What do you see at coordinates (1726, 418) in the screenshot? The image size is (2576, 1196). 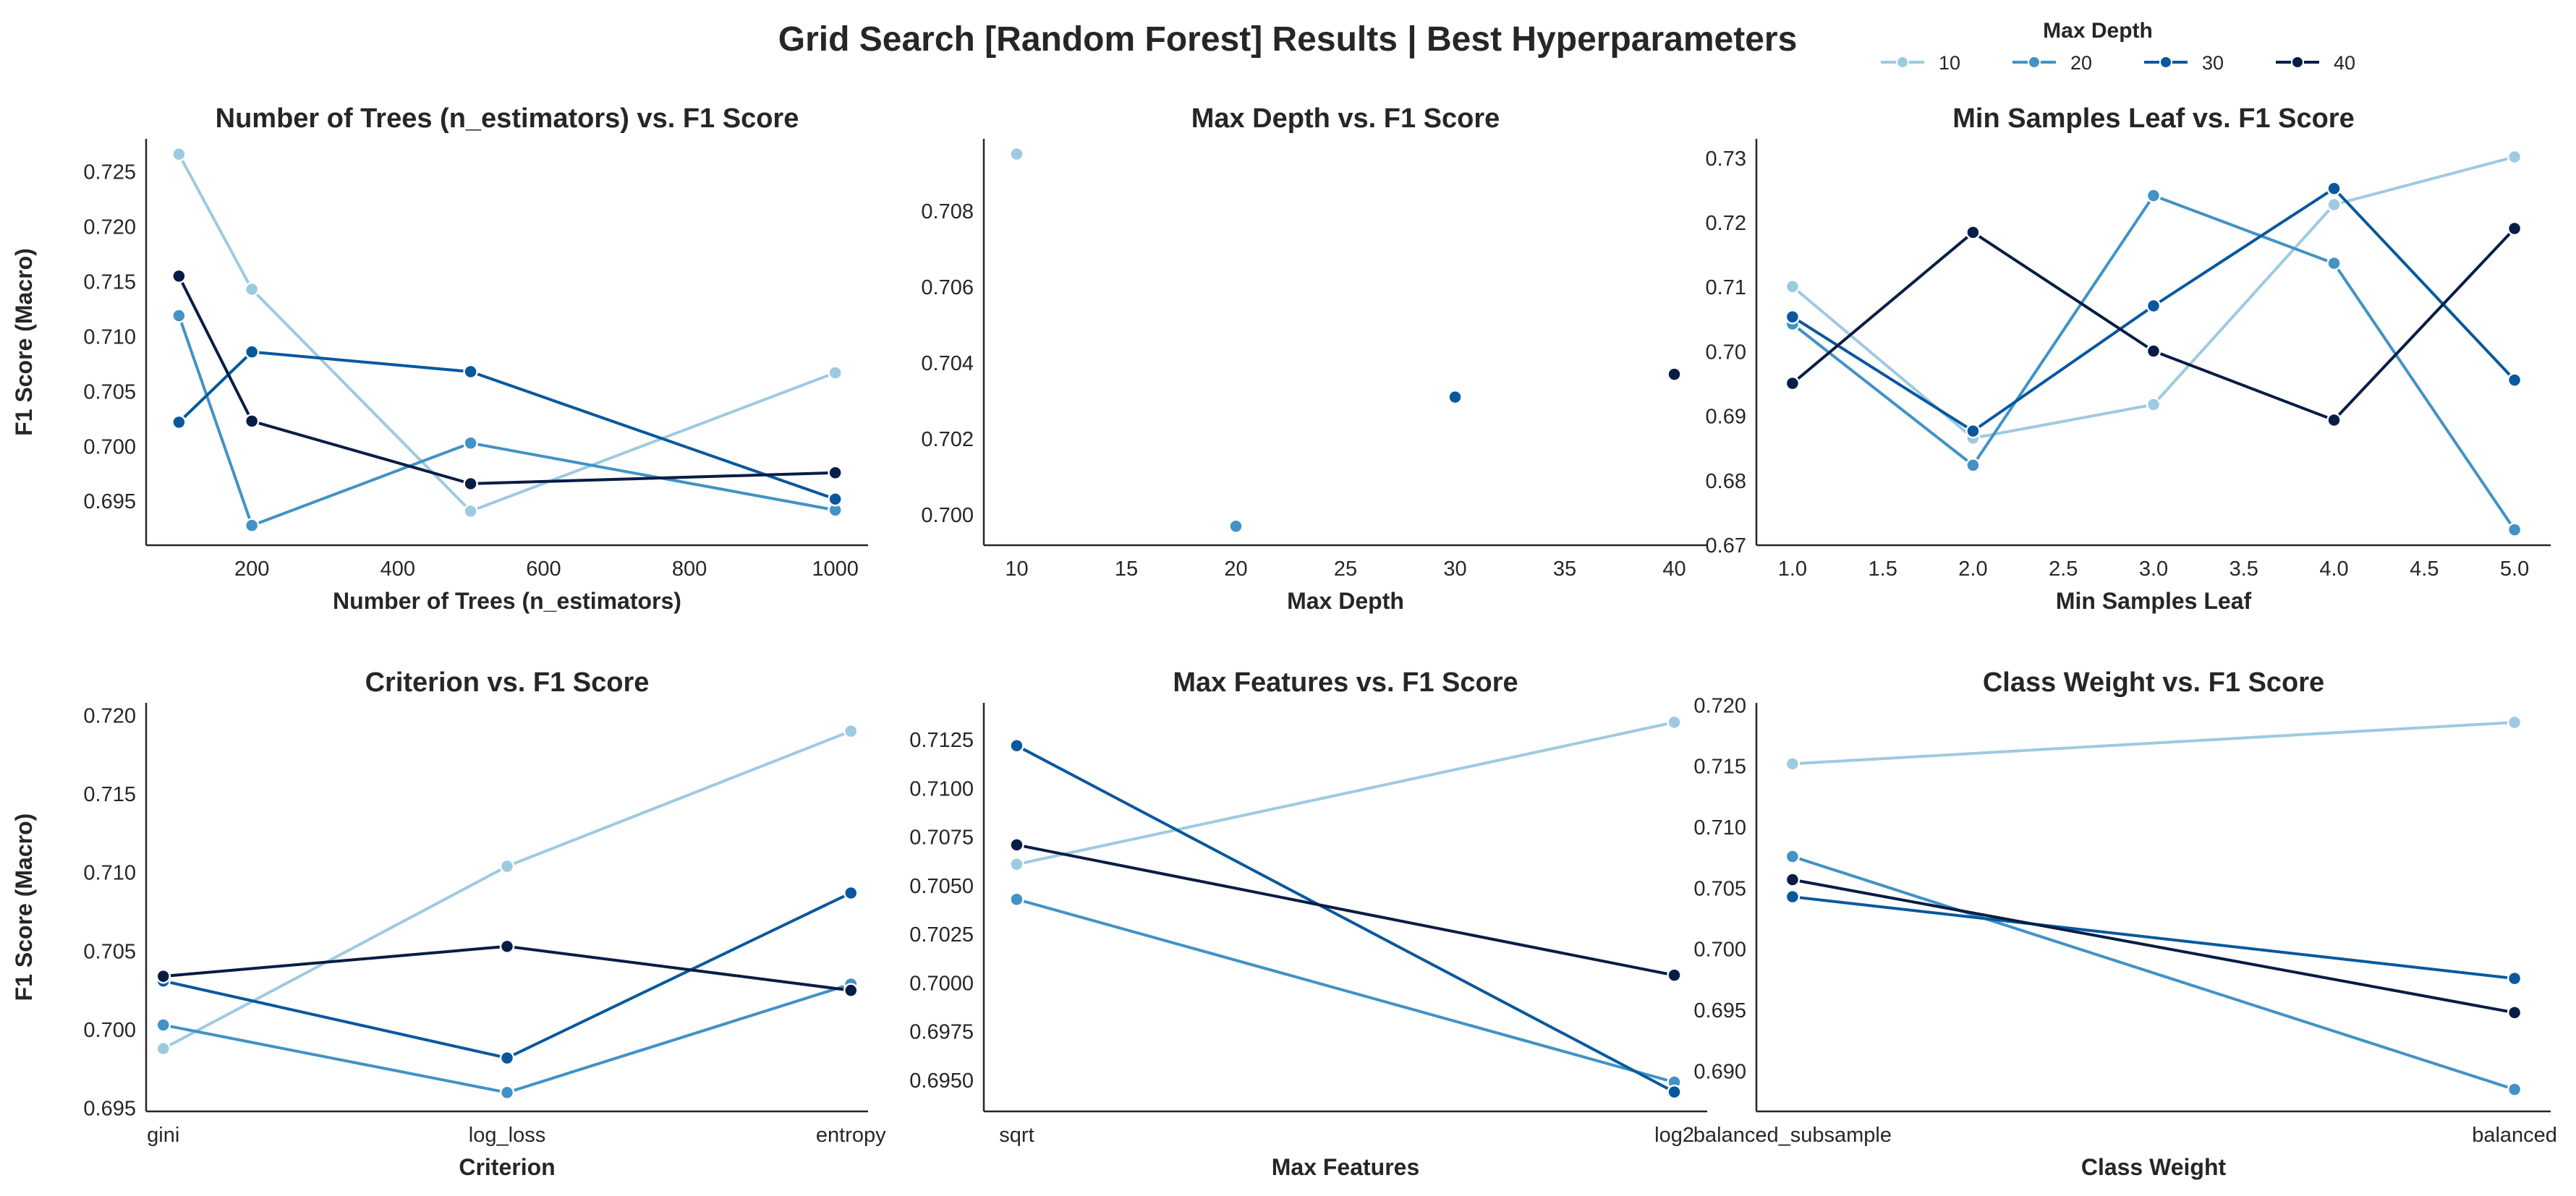 I see `y-tick-label: 0.69` at bounding box center [1726, 418].